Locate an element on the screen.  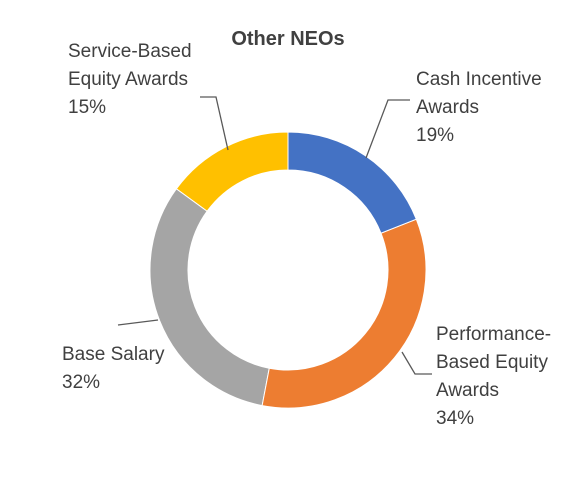
value-label: 15% is located at coordinates (87, 107).